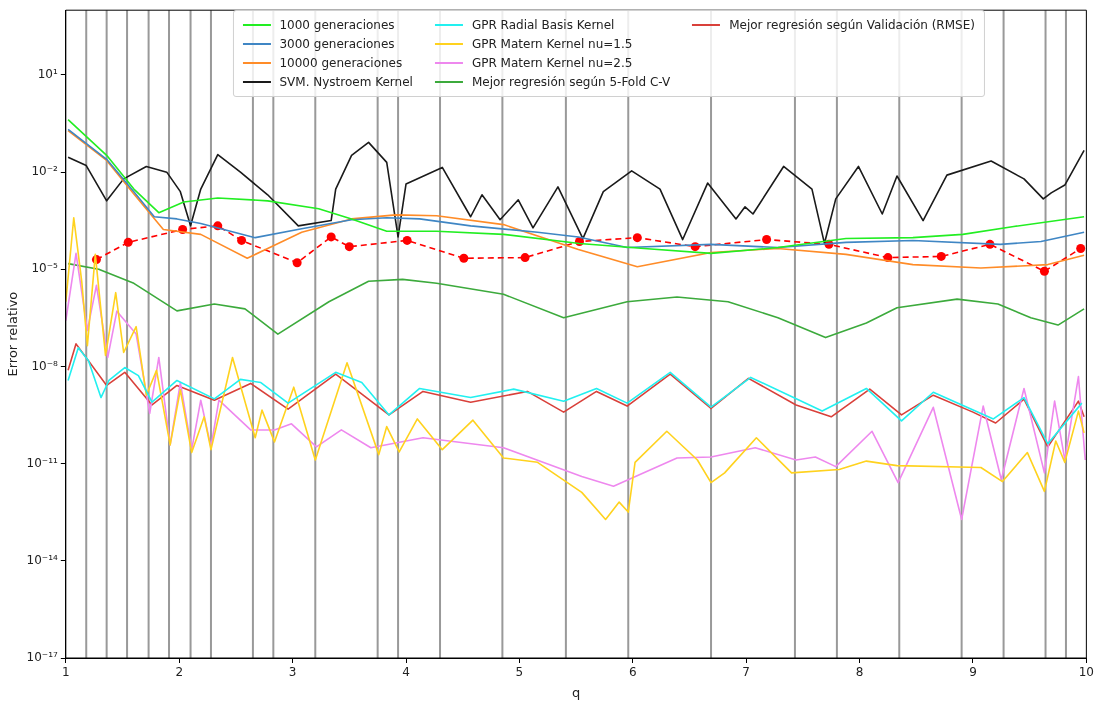 This screenshot has width=1097, height=707. Describe the element at coordinates (552, 44) in the screenshot. I see `legend-label: GPR Matern Kernel nu=1.5` at that location.